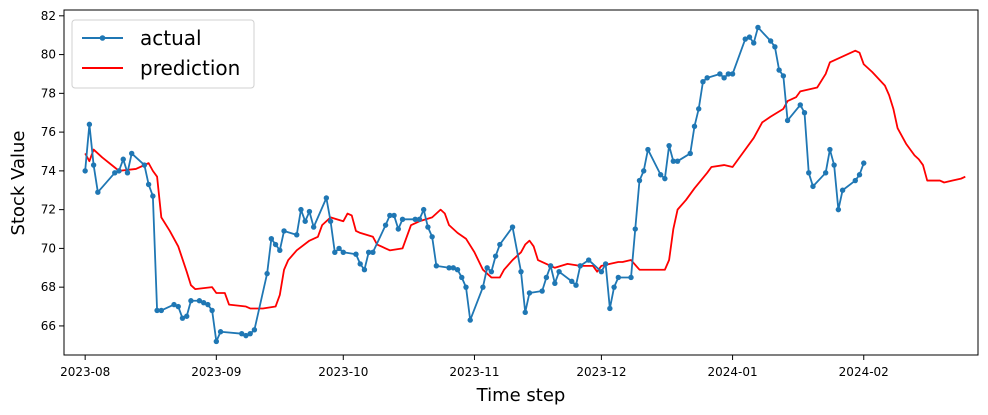 The image size is (988, 415). Describe the element at coordinates (48, 326) in the screenshot. I see `y-tick-label: 66` at that location.